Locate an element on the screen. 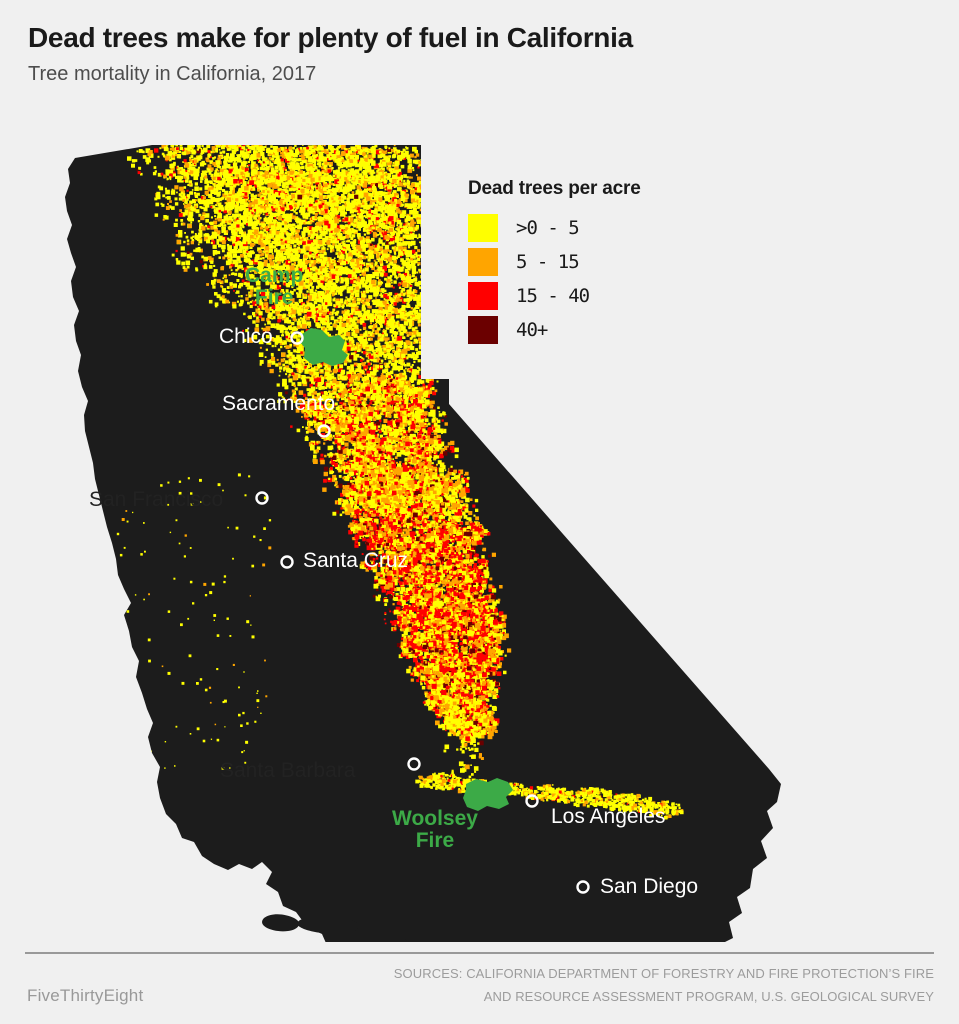 Image resolution: width=959 pixels, height=1024 pixels. city-label: Sacramento is located at coordinates (278, 403).